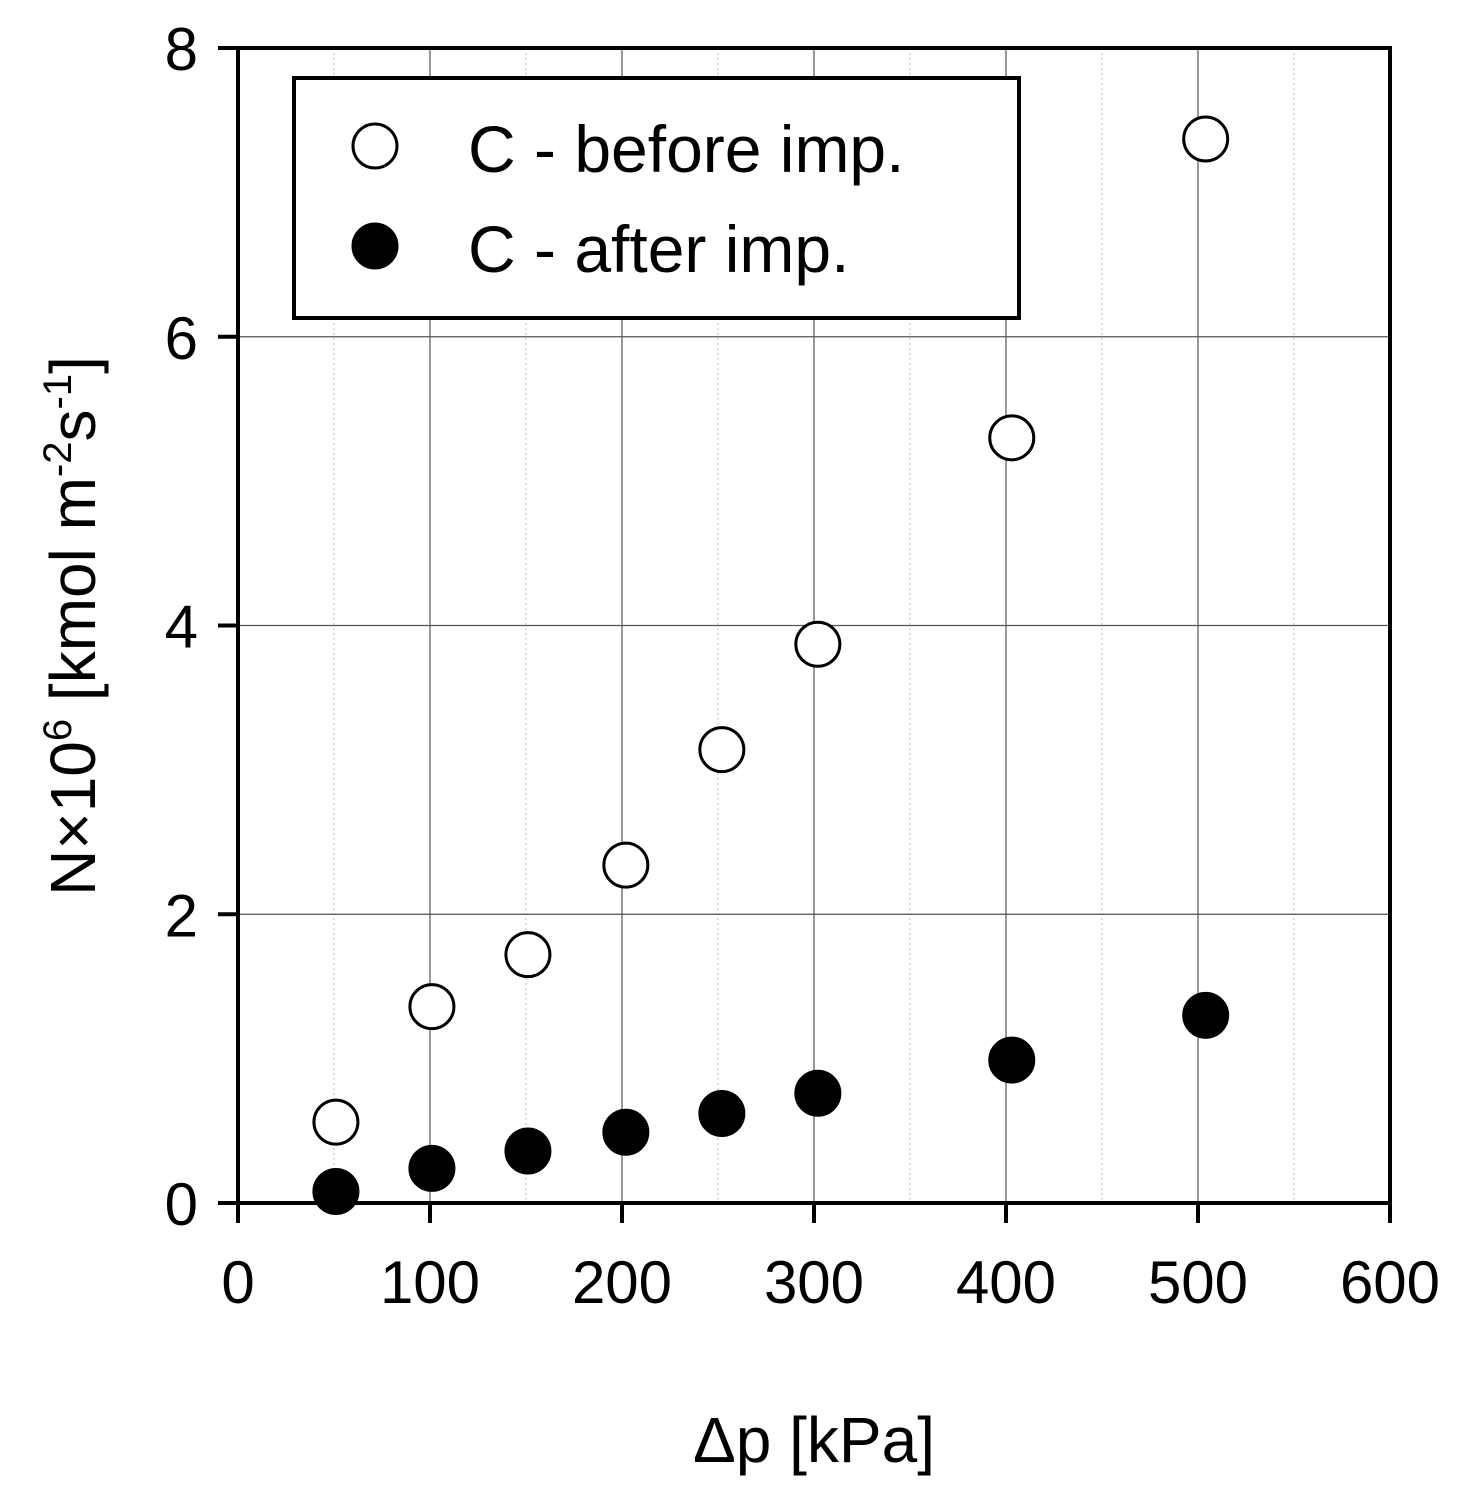 This screenshot has height=1494, width=1461. I want to click on legend-box, so click(656, 198).